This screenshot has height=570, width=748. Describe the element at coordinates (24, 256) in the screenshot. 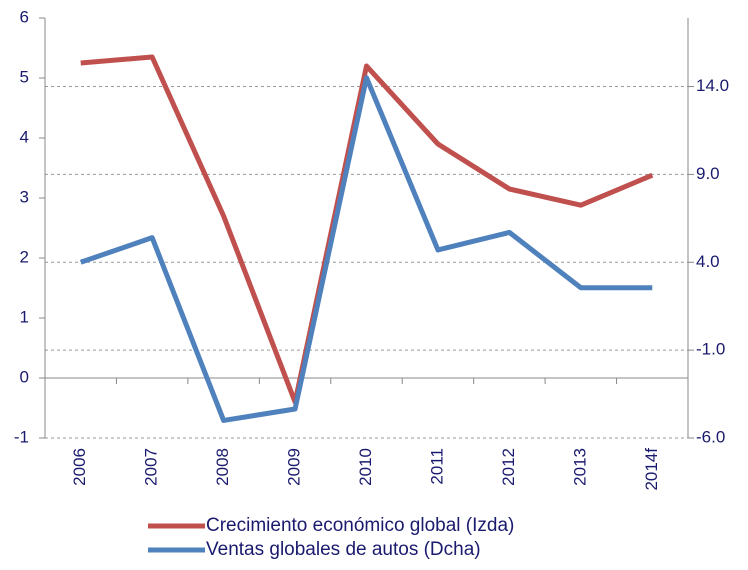

I see `y-tick-label: 2` at that location.